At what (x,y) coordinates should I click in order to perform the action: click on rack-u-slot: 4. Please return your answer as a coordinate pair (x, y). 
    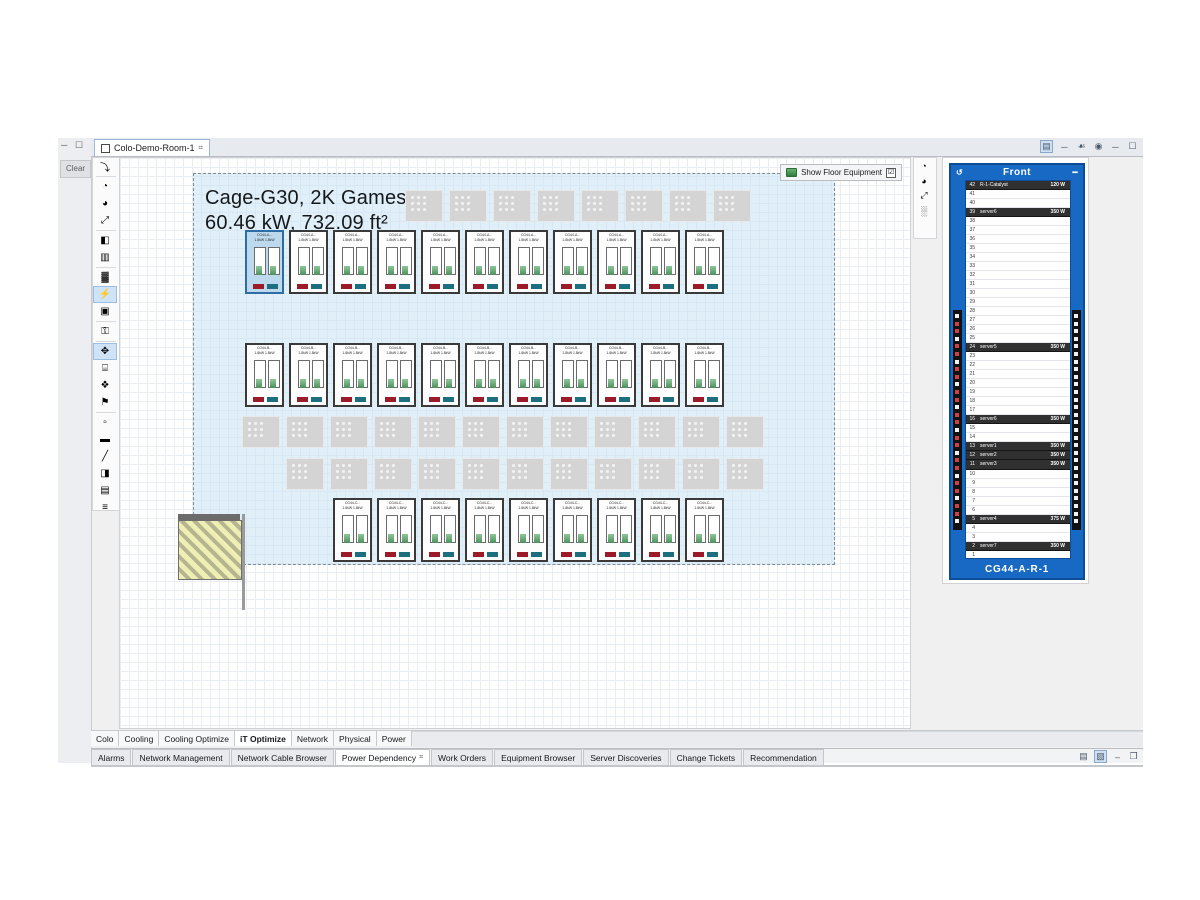
    Looking at the image, I should click on (1018, 528).